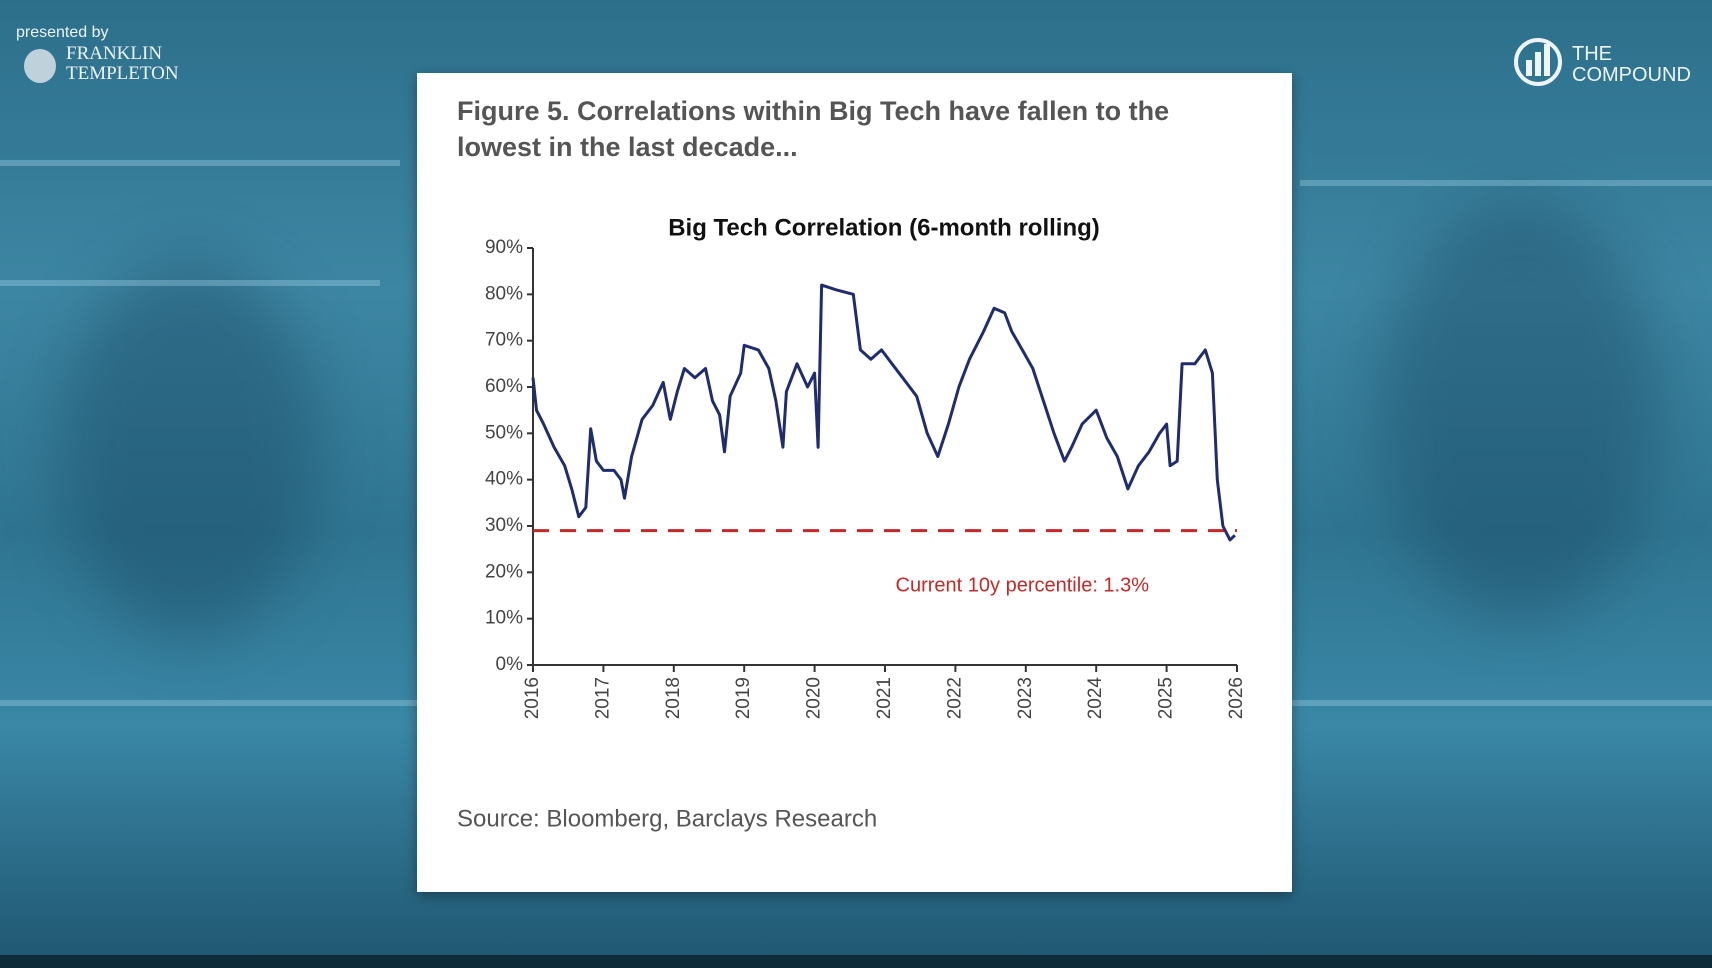 Image resolution: width=1712 pixels, height=968 pixels. What do you see at coordinates (883, 412) in the screenshot?
I see `series-line` at bounding box center [883, 412].